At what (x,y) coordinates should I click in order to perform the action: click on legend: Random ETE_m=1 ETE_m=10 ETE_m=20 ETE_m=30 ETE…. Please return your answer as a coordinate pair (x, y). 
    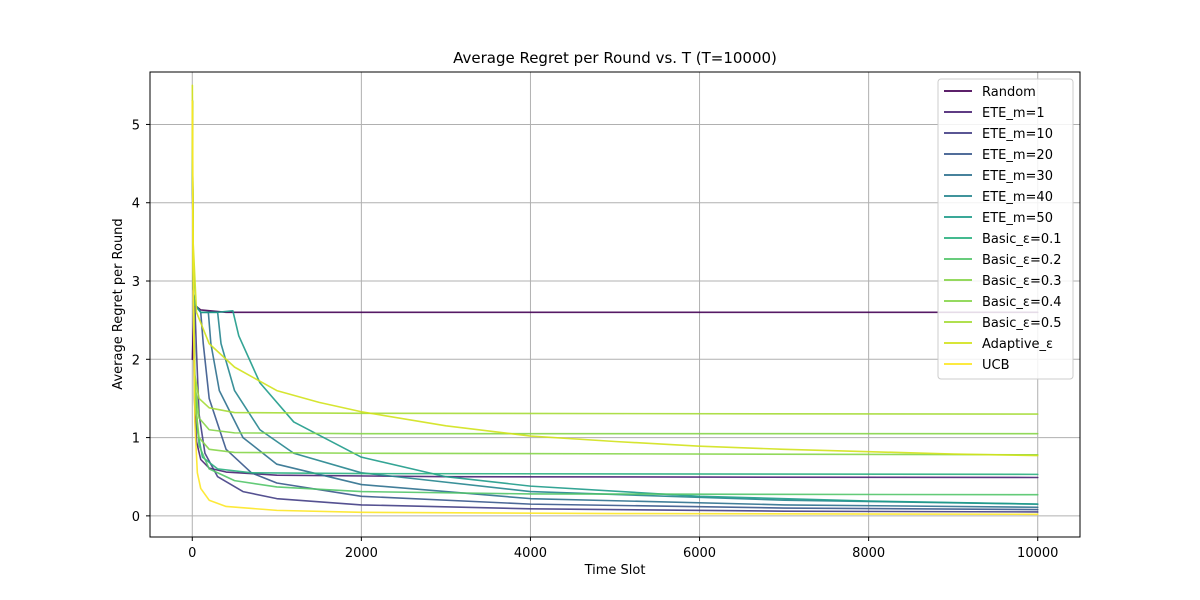
    Looking at the image, I should click on (1005, 229).